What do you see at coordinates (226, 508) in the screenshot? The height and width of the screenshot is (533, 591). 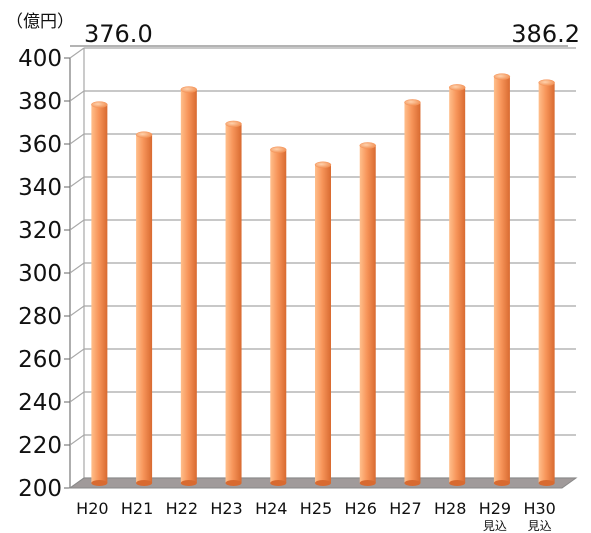 I see `x-tick-label: H23` at bounding box center [226, 508].